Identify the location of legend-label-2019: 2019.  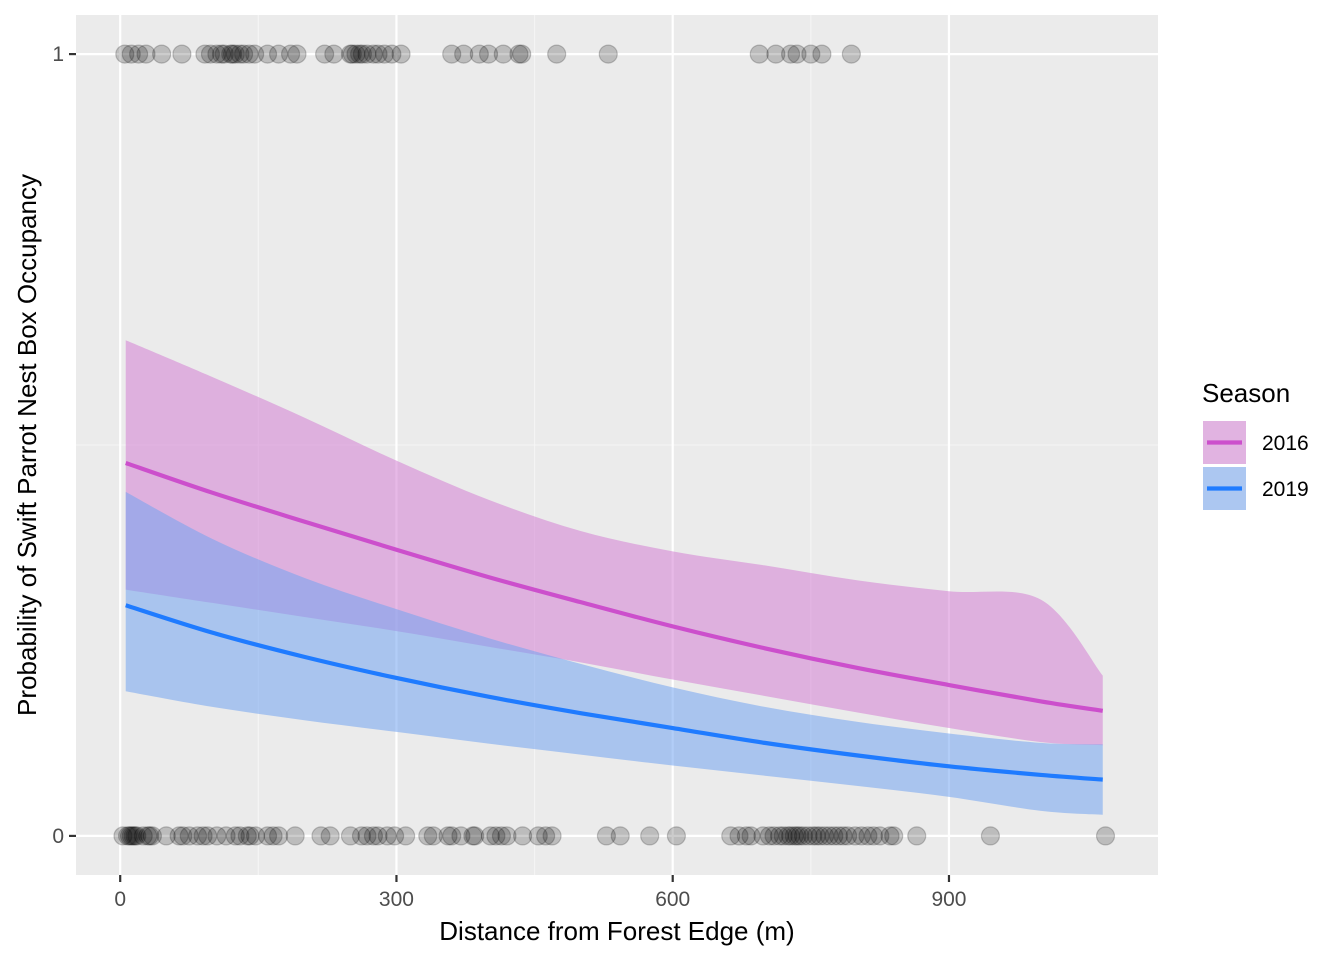
(1285, 489).